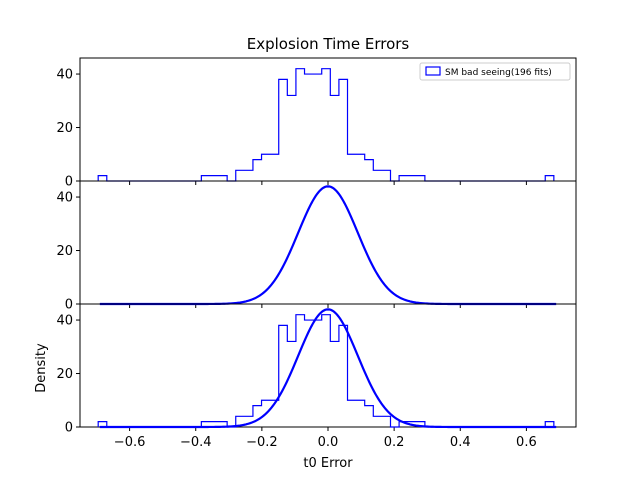 The image size is (640, 480). What do you see at coordinates (394, 442) in the screenshot?
I see `x-tick-label: 0.2` at bounding box center [394, 442].